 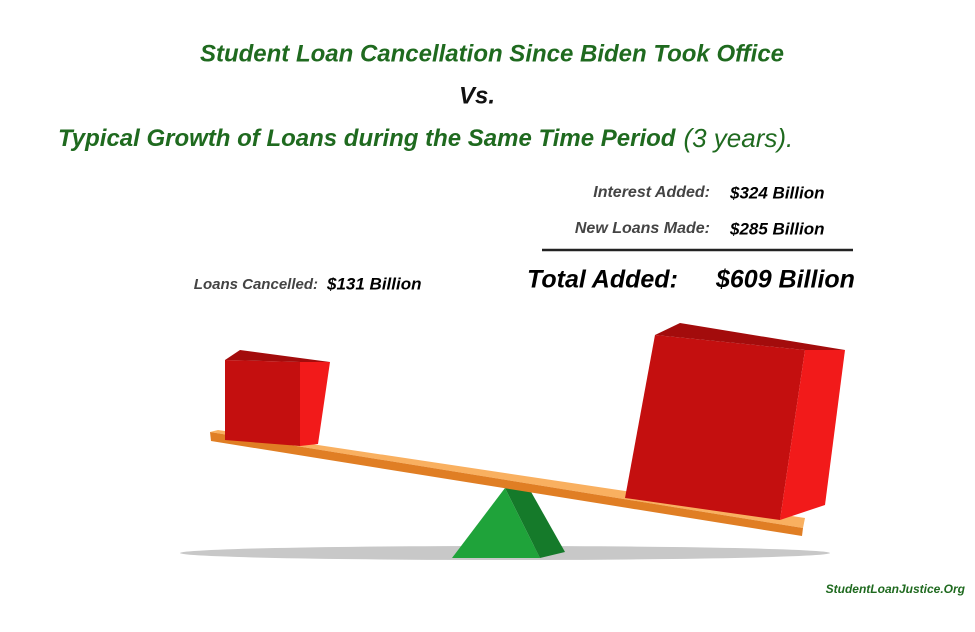 What do you see at coordinates (738, 138) in the screenshot?
I see `title-line2-suffix: (3 years).` at bounding box center [738, 138].